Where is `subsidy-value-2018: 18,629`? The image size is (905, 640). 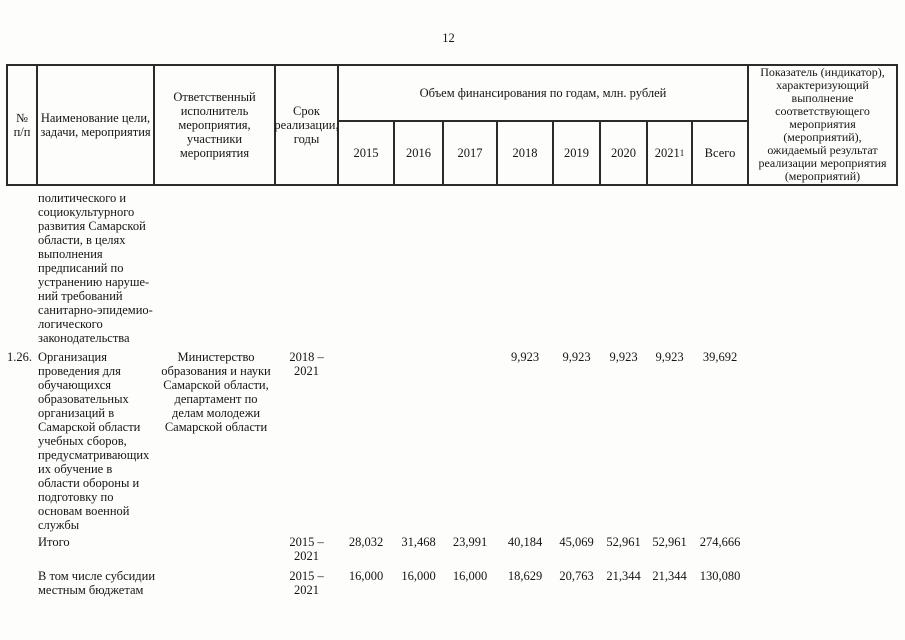
subsidy-value-2018: 18,629 is located at coordinates (525, 576).